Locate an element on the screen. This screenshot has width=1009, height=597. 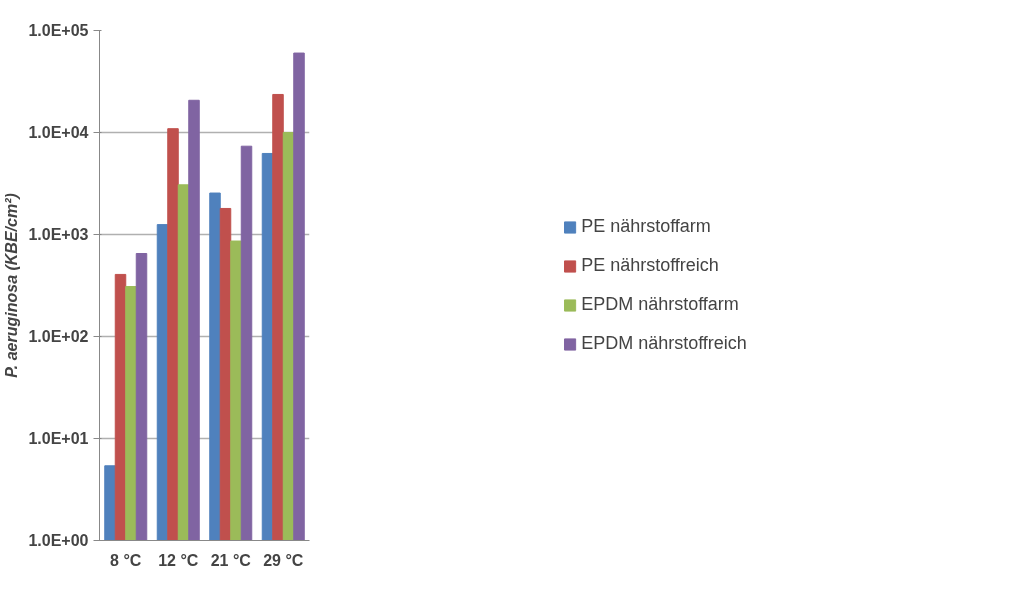
x-tick-label: 8 °C is located at coordinates (126, 560).